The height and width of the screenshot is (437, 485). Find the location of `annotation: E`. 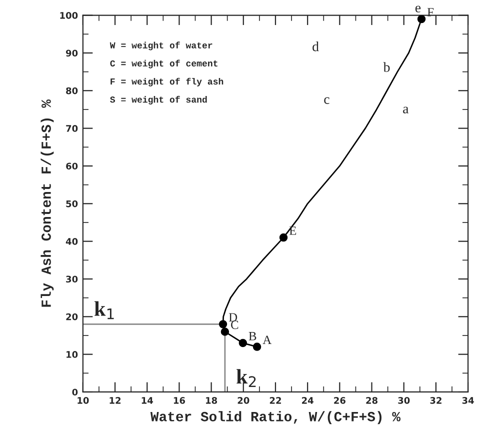

annotation: E is located at coordinates (292, 230).